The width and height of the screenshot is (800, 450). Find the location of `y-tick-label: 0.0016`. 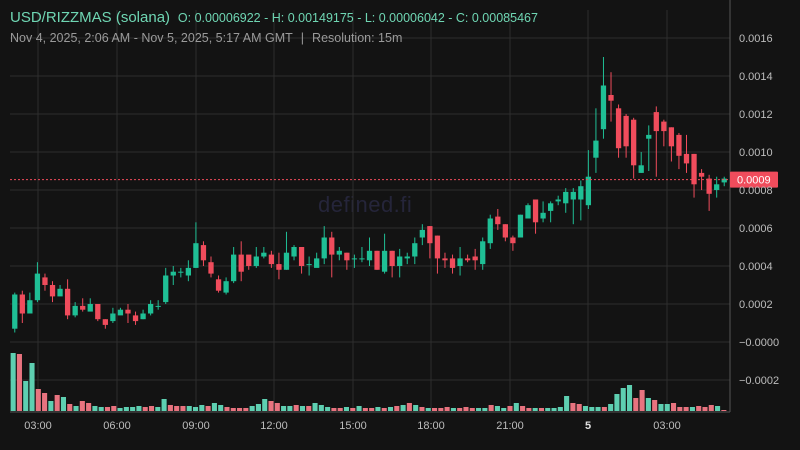

y-tick-label: 0.0016 is located at coordinates (756, 39).